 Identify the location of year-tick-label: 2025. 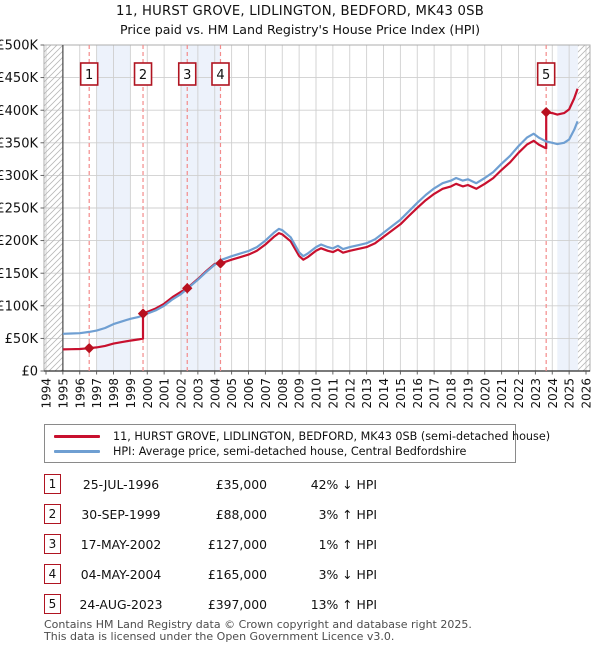
(570, 393).